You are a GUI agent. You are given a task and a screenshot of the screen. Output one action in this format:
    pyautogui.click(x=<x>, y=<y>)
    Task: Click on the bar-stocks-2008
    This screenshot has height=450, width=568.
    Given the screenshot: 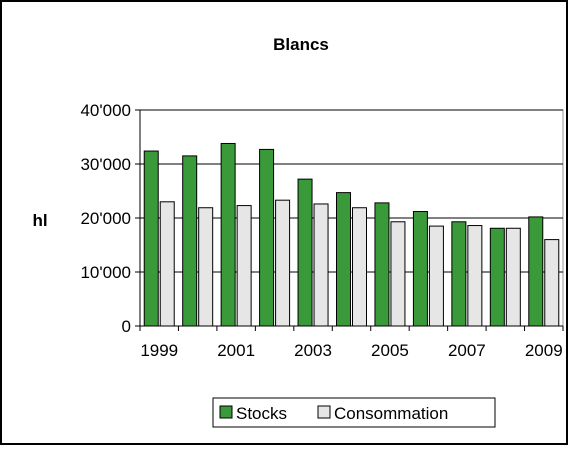 What is the action you would take?
    pyautogui.click(x=497, y=277)
    